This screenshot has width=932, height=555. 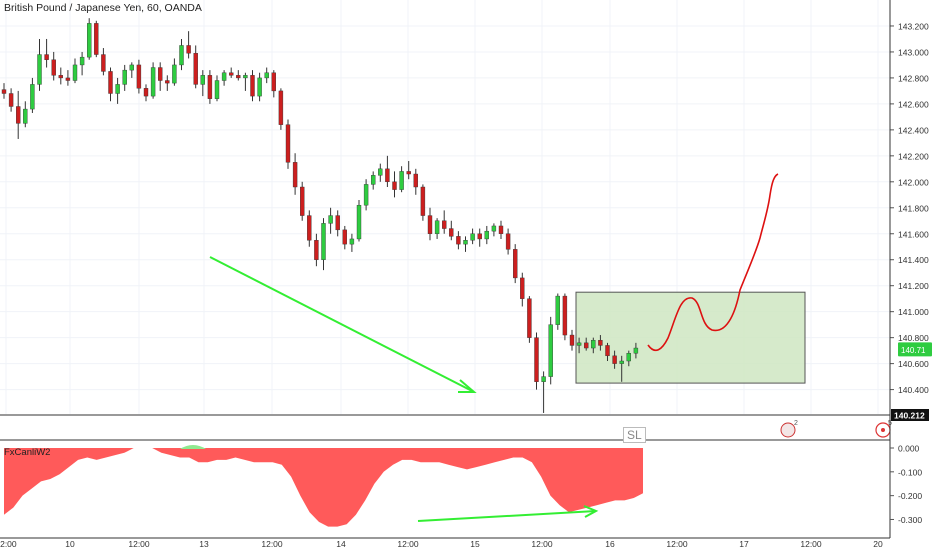 What do you see at coordinates (913, 312) in the screenshot?
I see `y-tick-label: 141.000` at bounding box center [913, 312].